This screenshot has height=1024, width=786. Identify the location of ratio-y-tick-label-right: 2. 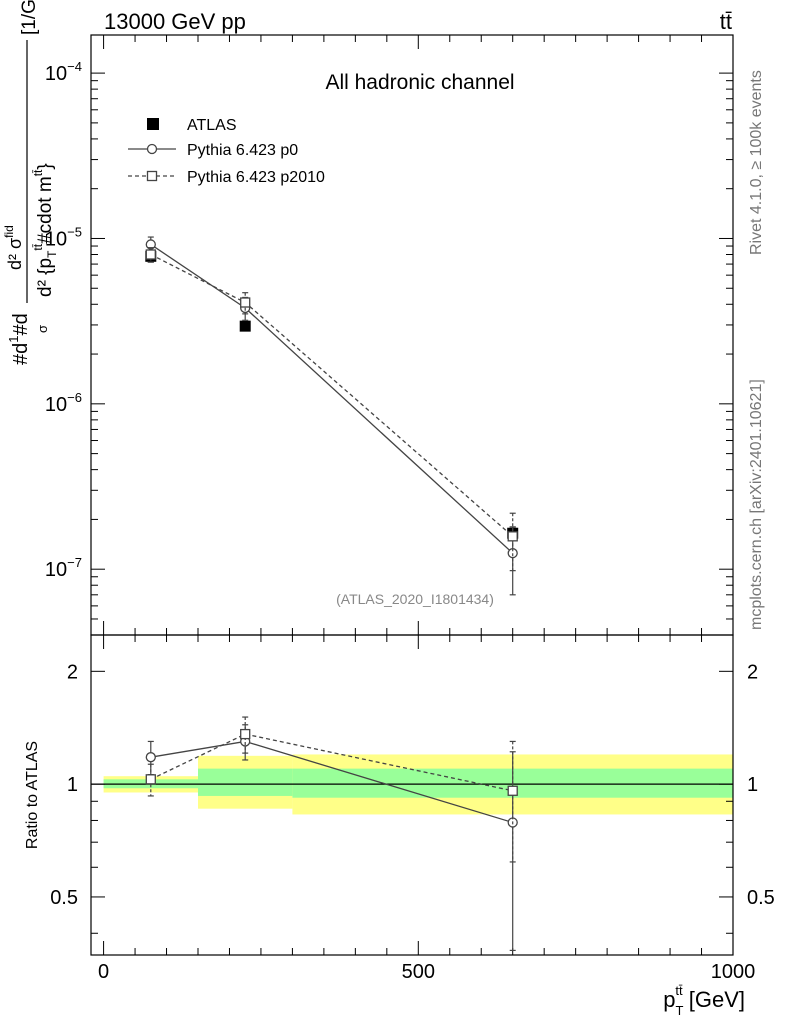
(752, 672).